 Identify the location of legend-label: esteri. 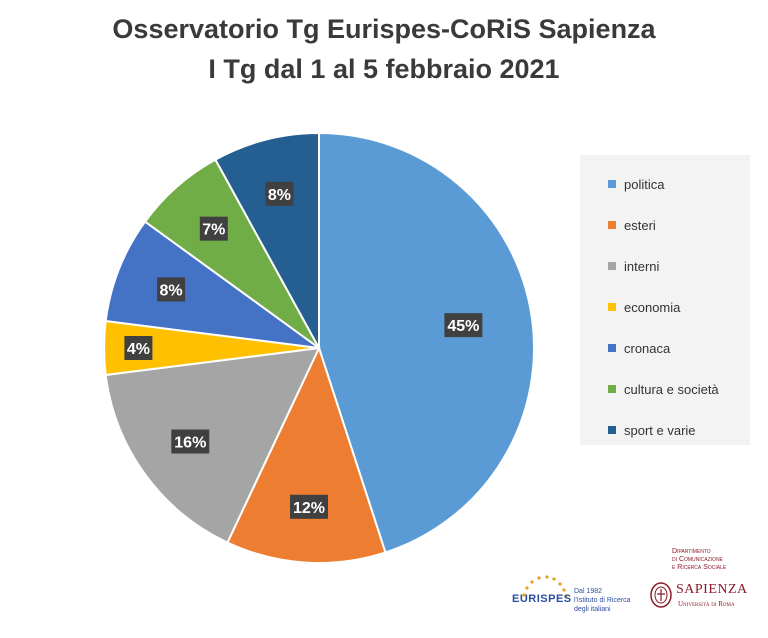
(640, 225).